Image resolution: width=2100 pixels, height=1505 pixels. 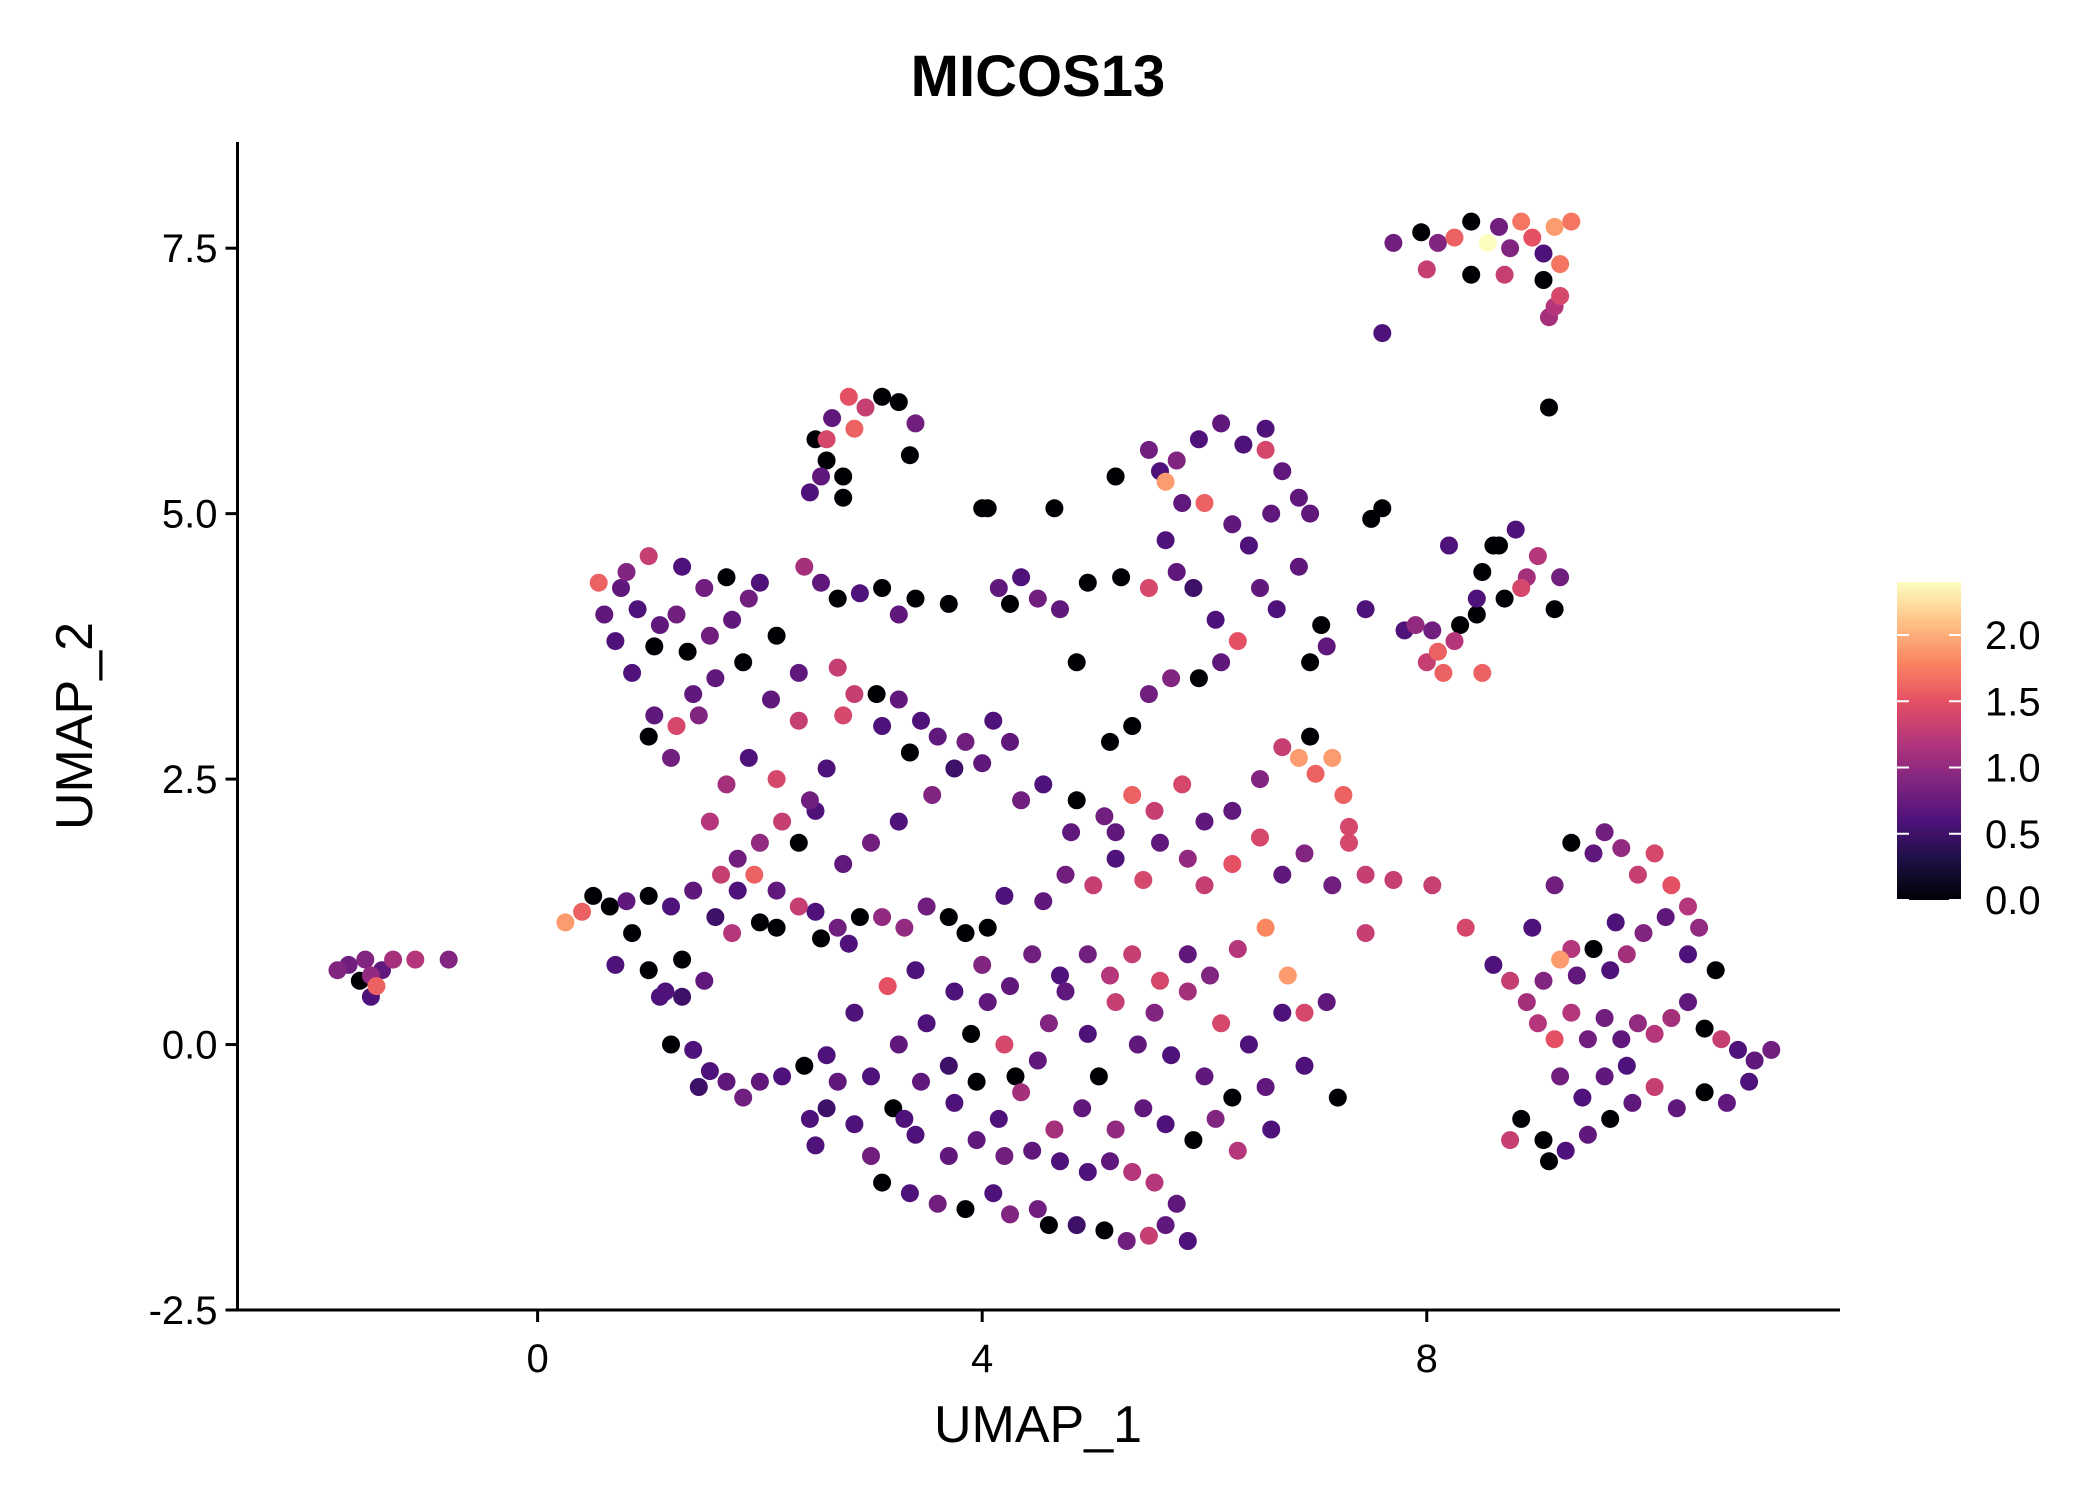 What do you see at coordinates (2013, 636) in the screenshot?
I see `colorbar-tick-label: 2.0` at bounding box center [2013, 636].